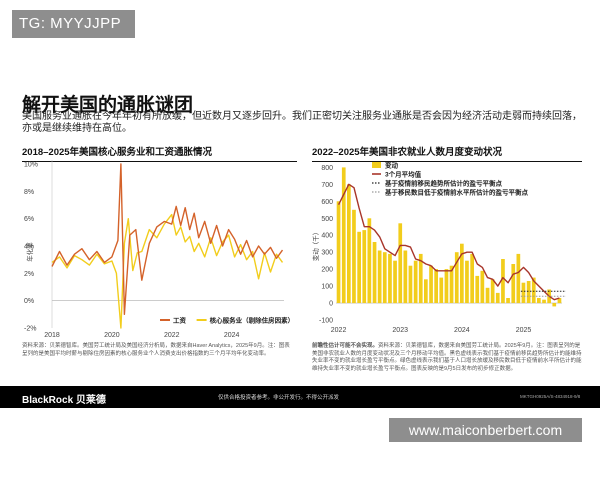  Describe the element at coordinates (29, 274) in the screenshot. I see `left-y-tick: 2%` at that location.